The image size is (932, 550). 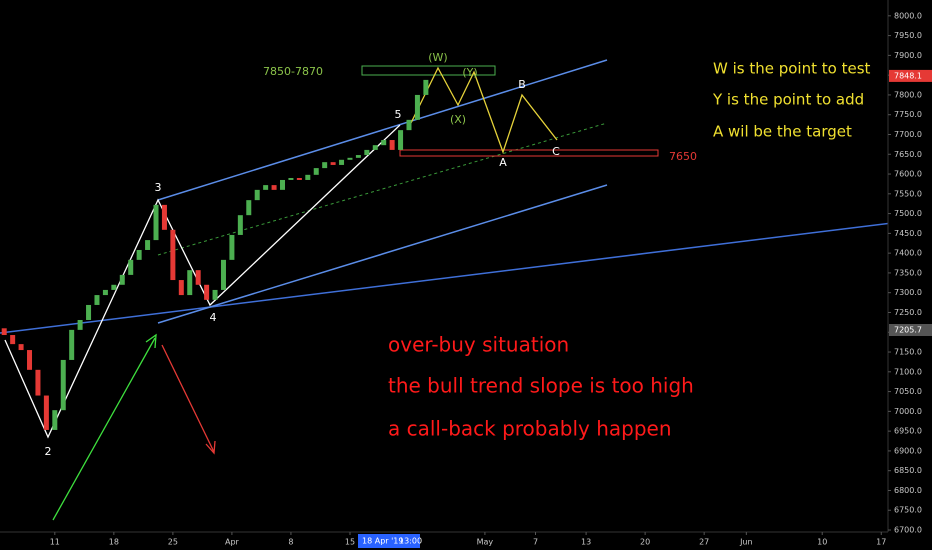 I want to click on arrow-down, so click(x=188, y=398).